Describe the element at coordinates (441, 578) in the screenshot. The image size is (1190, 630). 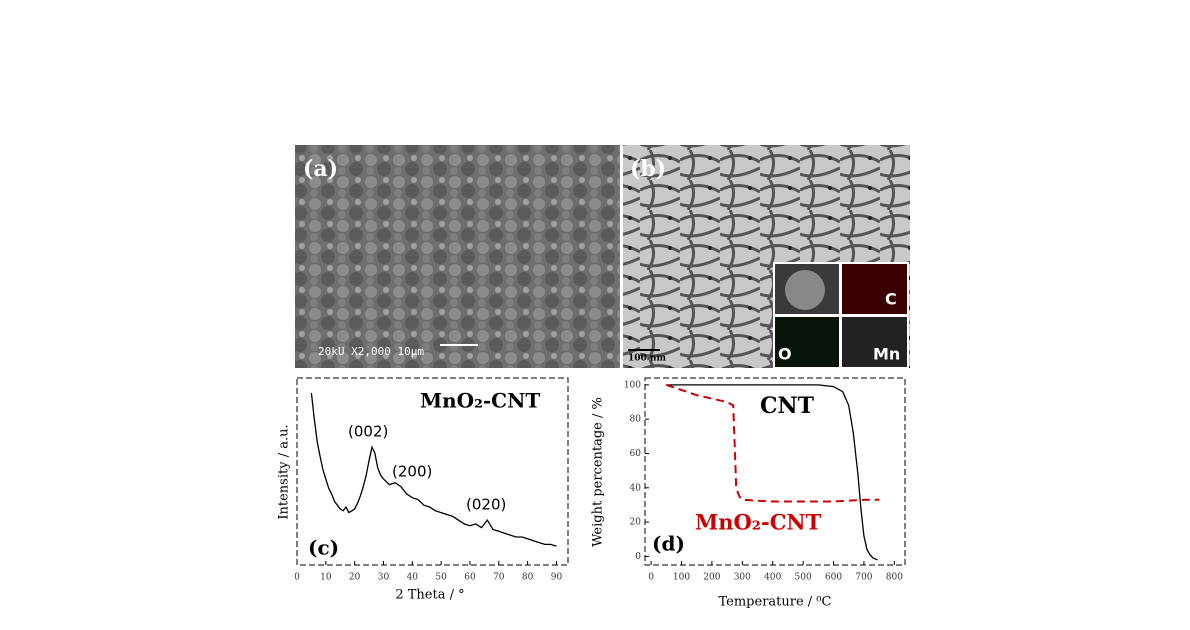
I see `x-tick-label: 50` at that location.